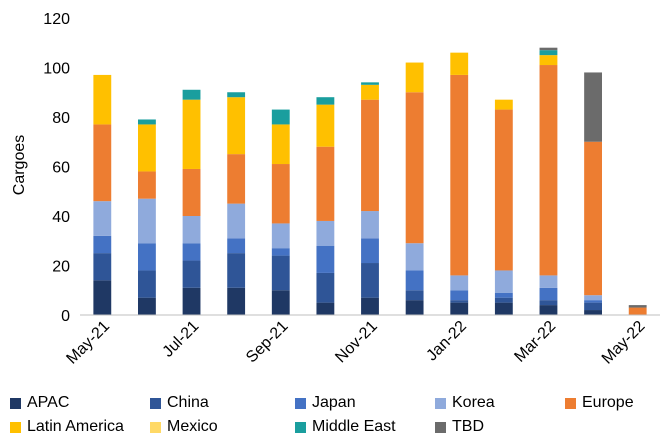 This screenshot has height=446, width=672. I want to click on legend-item-mexico: Mexico, so click(184, 427).